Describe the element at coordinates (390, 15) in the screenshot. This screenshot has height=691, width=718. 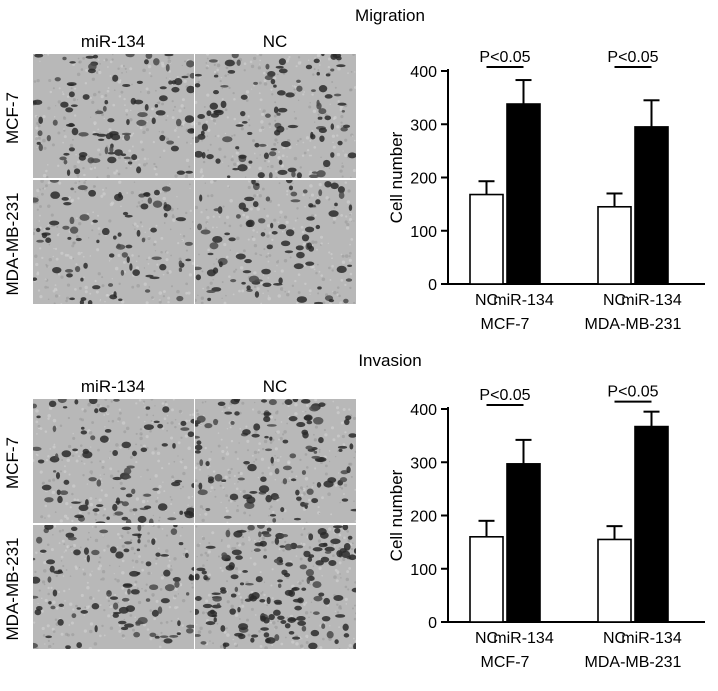
I see `panel-title: Migration` at that location.